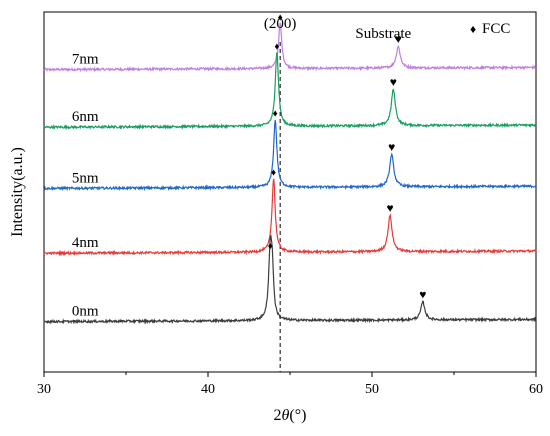 The width and height of the screenshot is (550, 436). What do you see at coordinates (496, 29) in the screenshot?
I see `legend-label: FCC` at bounding box center [496, 29].